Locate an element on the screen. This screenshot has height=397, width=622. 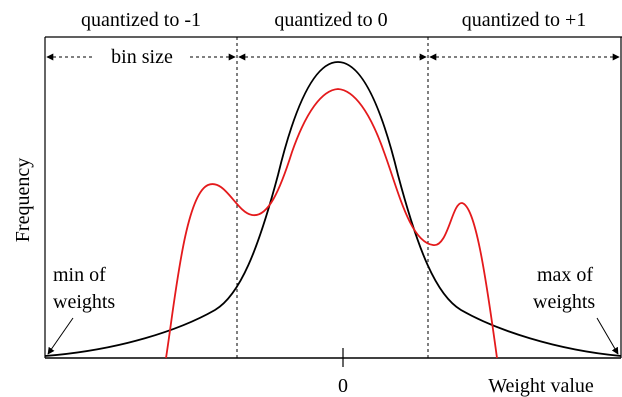
bin-label-plus-one: quantized to +1 is located at coordinates (524, 20).